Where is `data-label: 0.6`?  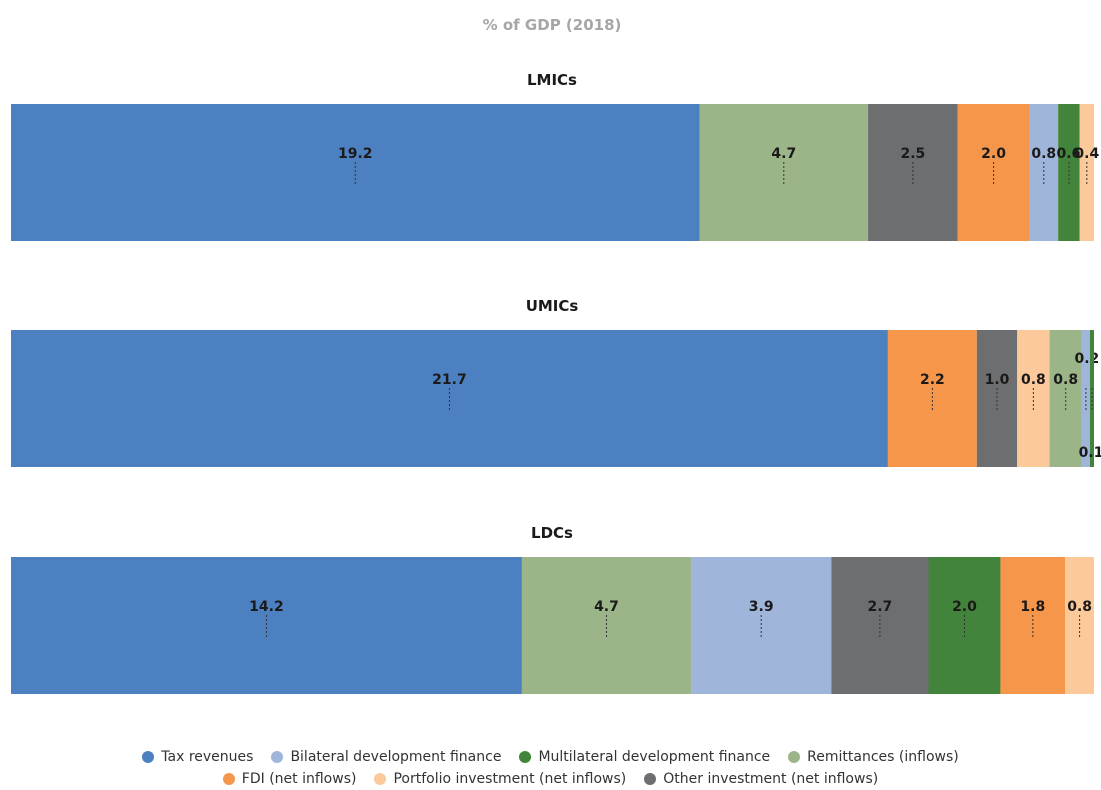 data-label: 0.6 is located at coordinates (1068, 154).